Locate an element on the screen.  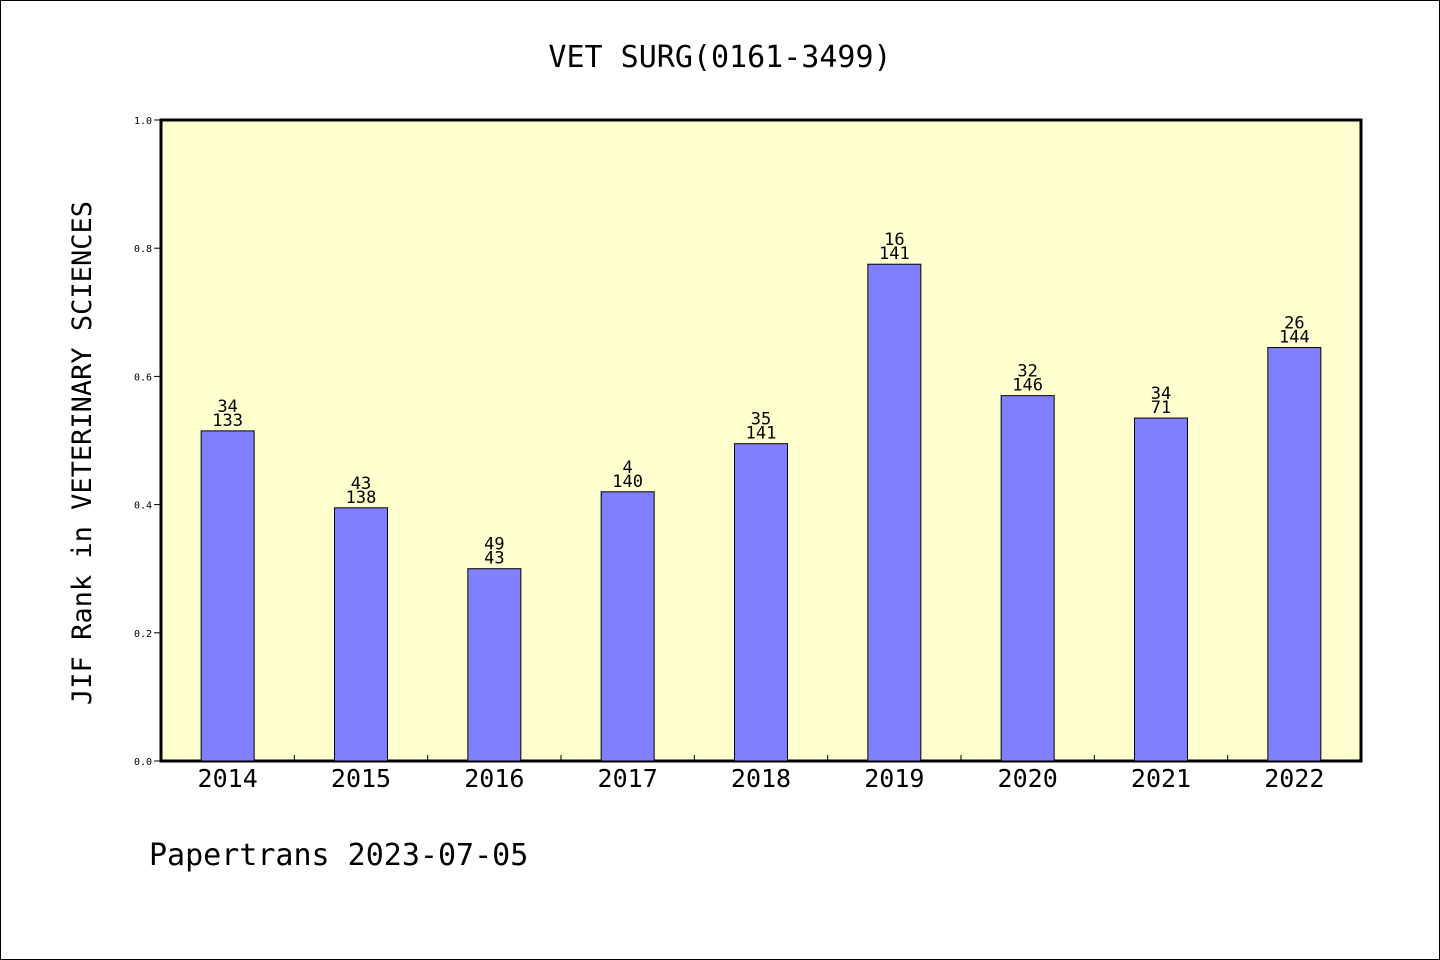
chart-title: VET SURG(0161-3499) is located at coordinates (719, 57).